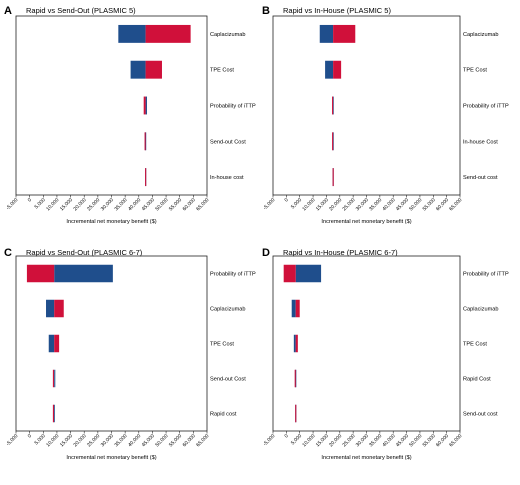 This screenshot has width=520, height=485. I want to click on category-label: Rapid Cost, so click(477, 380).